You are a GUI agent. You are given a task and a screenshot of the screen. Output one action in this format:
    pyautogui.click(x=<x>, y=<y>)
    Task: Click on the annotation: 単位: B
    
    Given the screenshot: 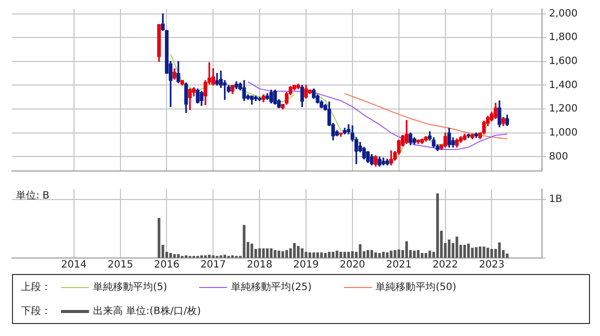 What is the action you would take?
    pyautogui.click(x=33, y=196)
    